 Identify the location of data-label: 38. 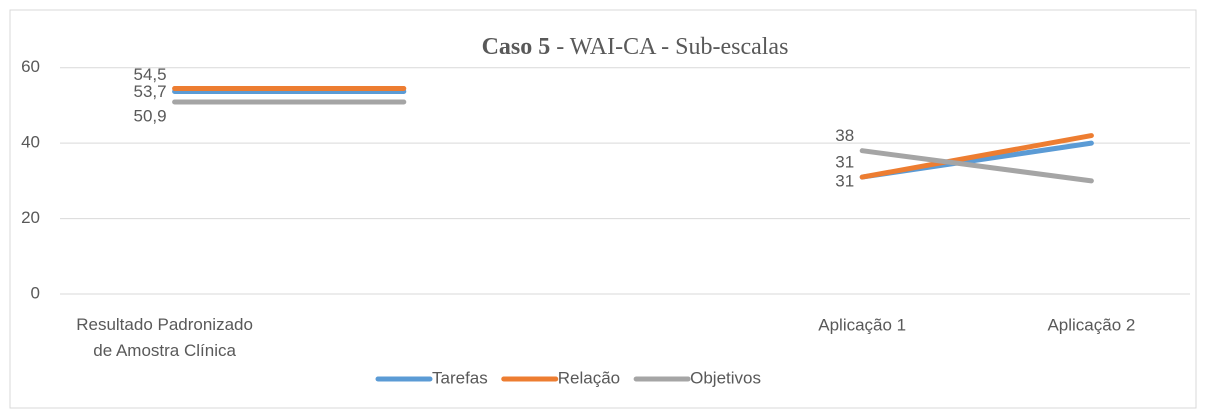
(844, 135).